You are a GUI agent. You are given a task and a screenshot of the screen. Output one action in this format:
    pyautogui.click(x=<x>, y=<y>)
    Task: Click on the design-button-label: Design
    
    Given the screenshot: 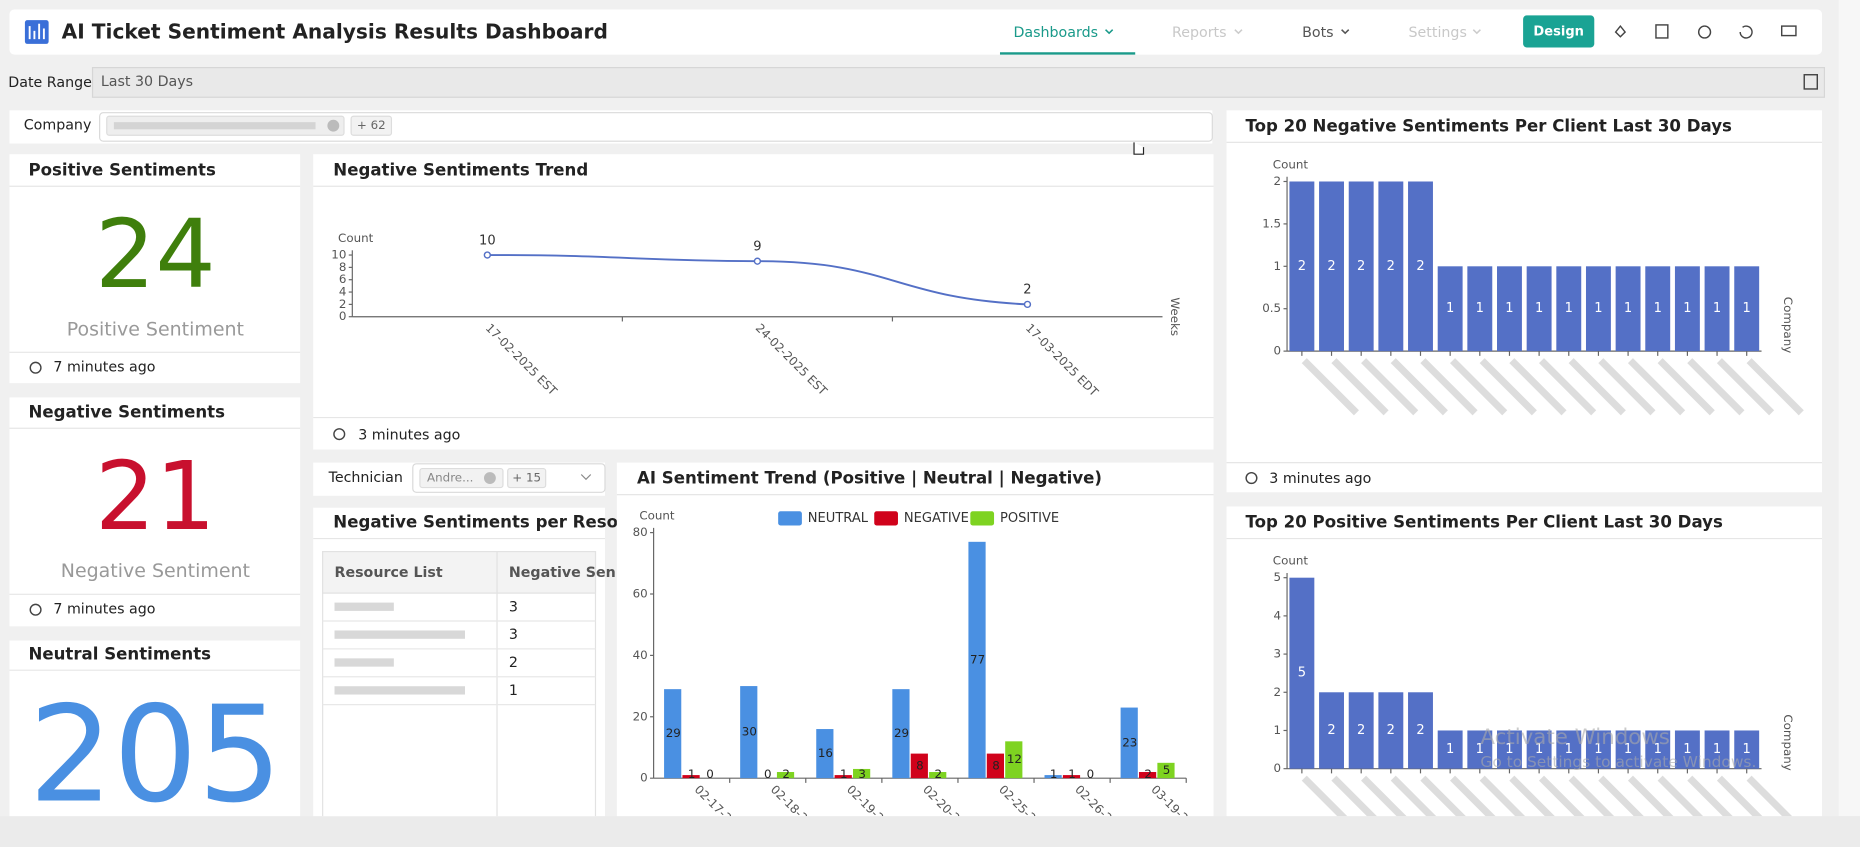 What is the action you would take?
    pyautogui.click(x=1558, y=32)
    